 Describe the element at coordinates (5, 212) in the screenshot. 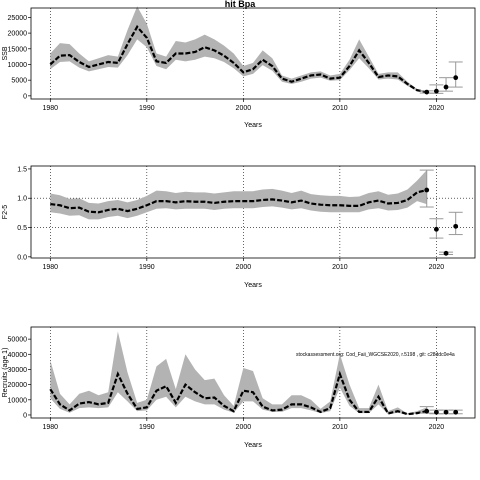

I see `y-axis-label: F2-5` at that location.